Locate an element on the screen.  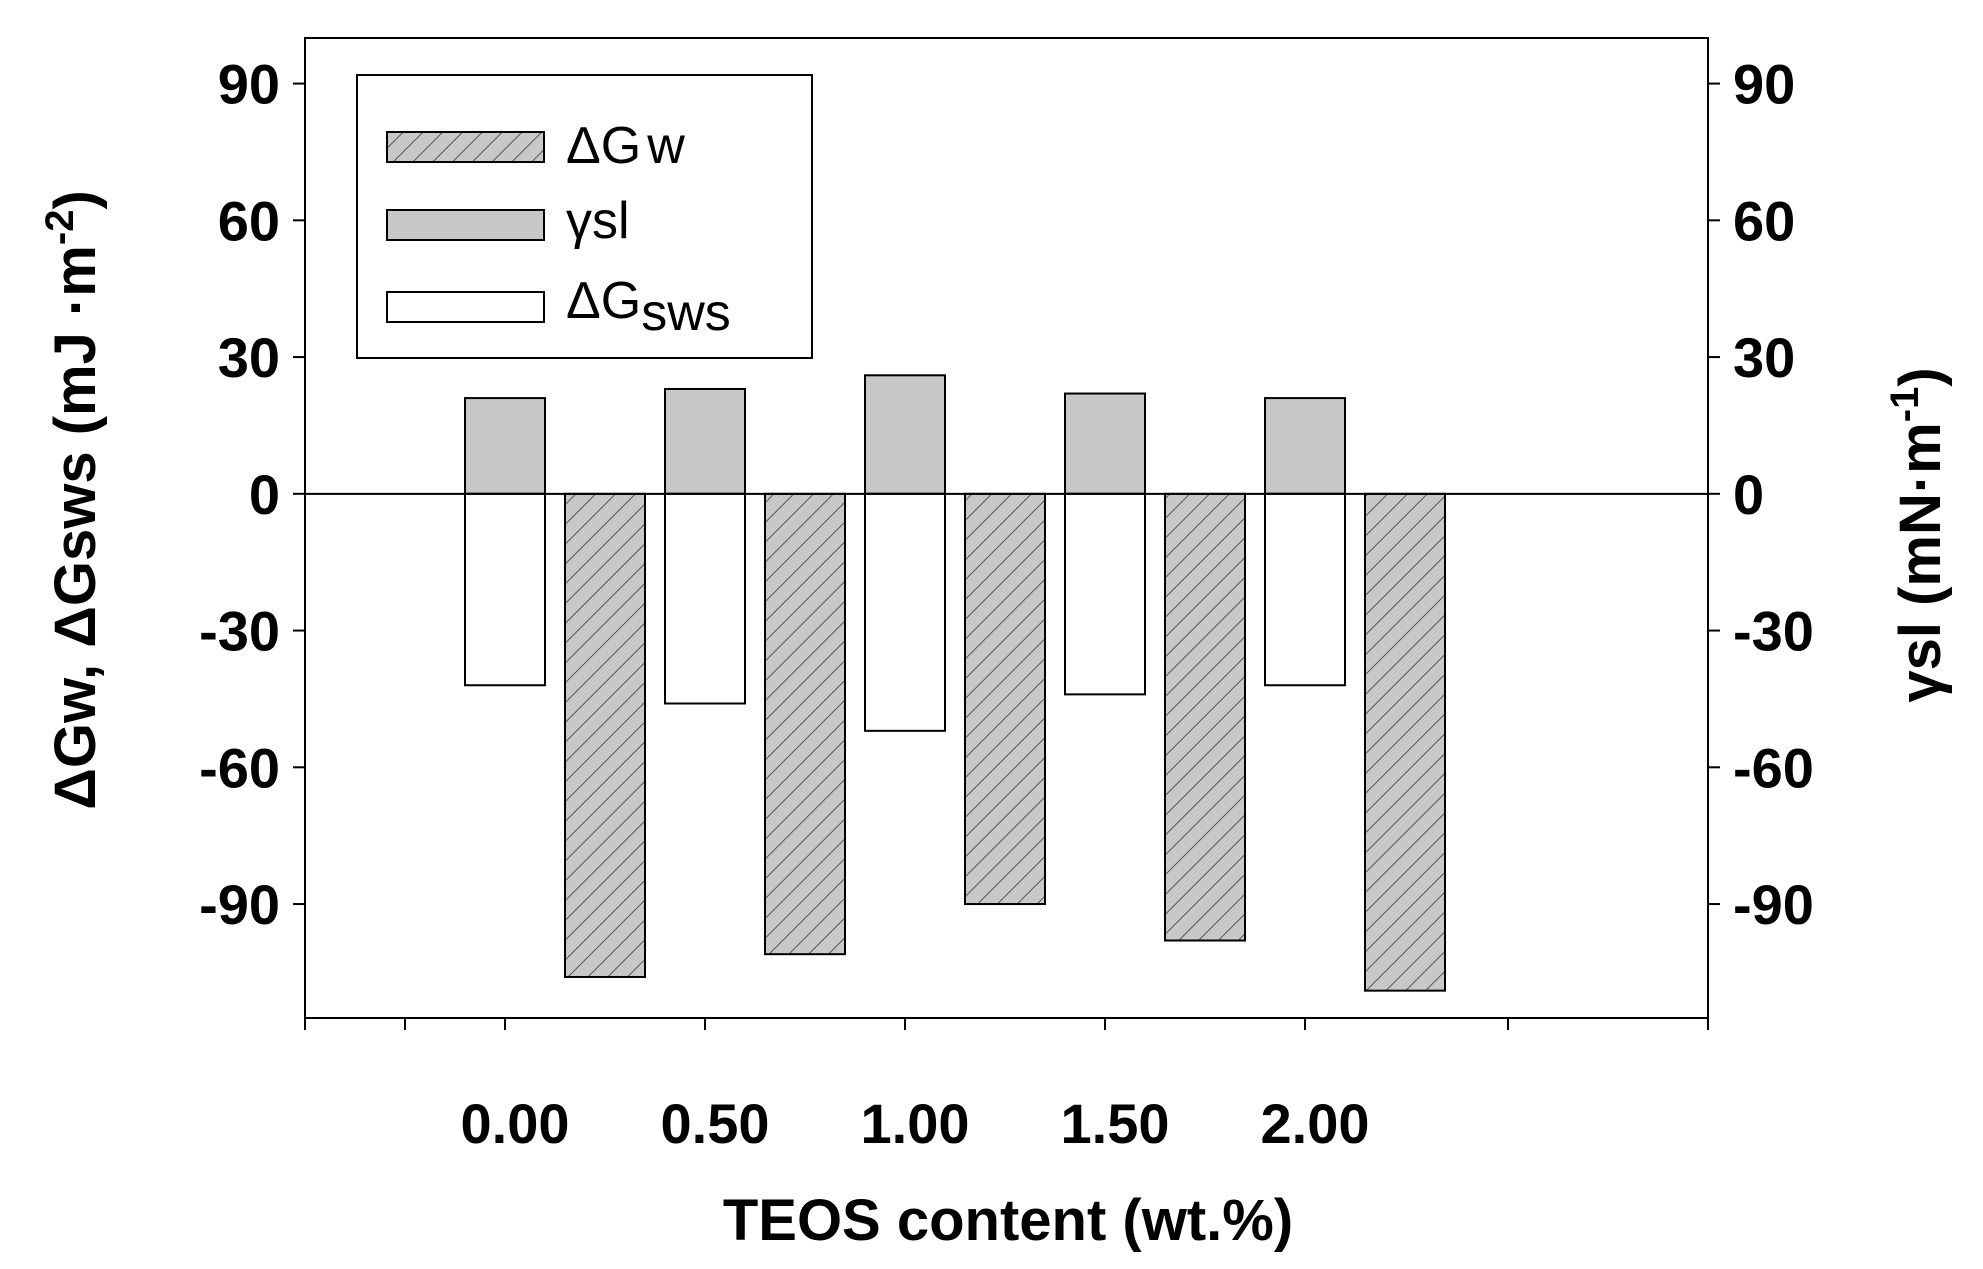
legend-label-dgw: ΔG w is located at coordinates (625, 146).